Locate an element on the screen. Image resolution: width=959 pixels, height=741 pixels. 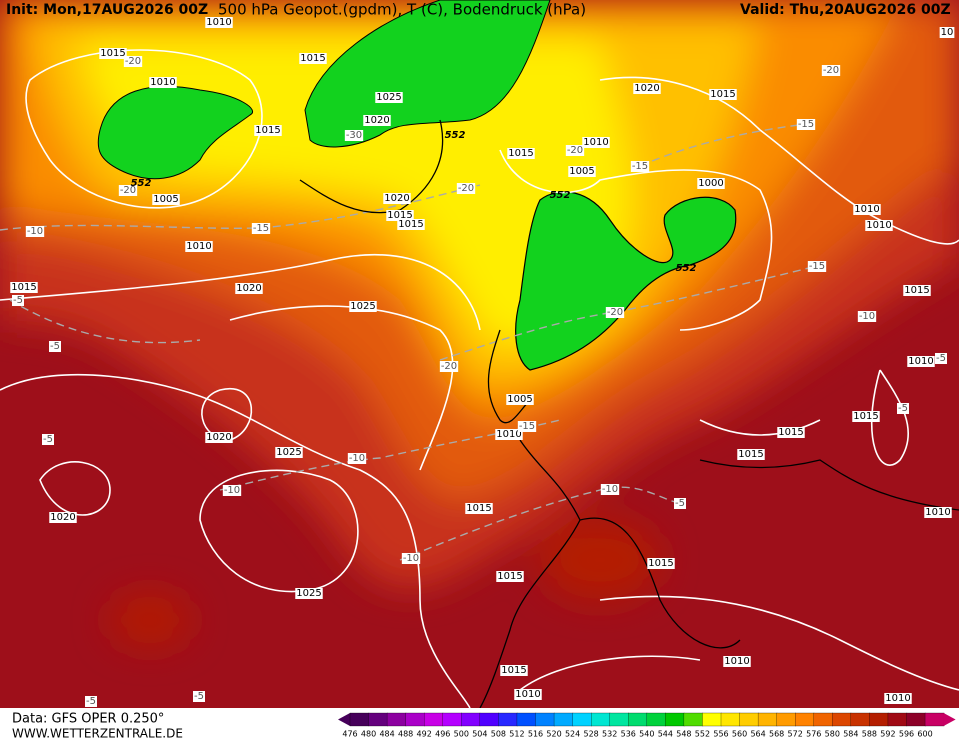
colorbar-tick-label: 520 is located at coordinates (553, 734).